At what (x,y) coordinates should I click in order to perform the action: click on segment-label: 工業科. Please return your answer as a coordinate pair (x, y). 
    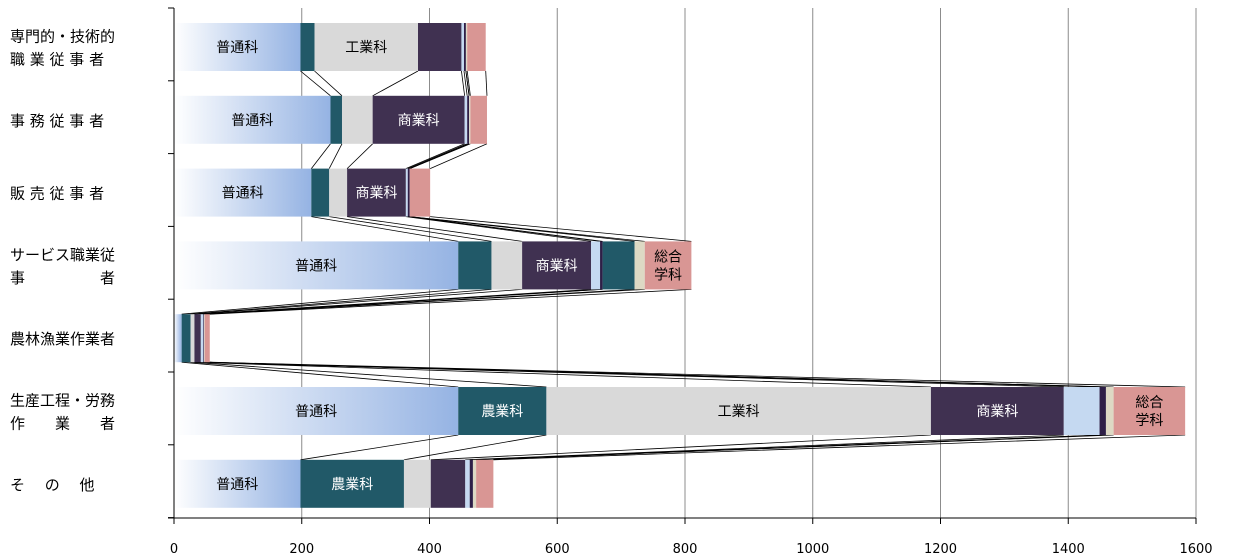
    Looking at the image, I should click on (739, 412).